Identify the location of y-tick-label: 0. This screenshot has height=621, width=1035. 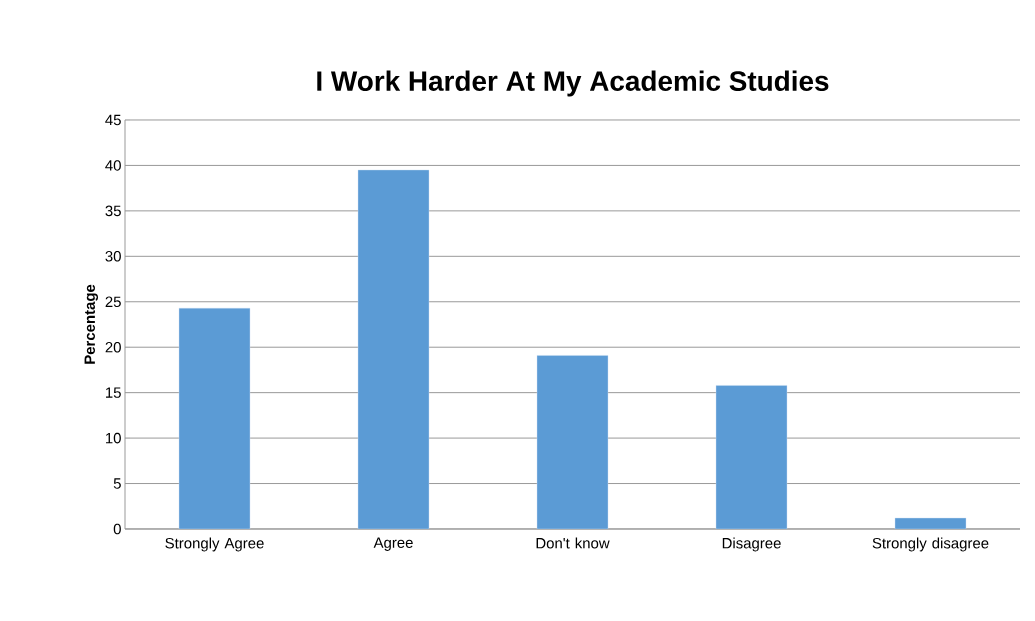
(117, 529).